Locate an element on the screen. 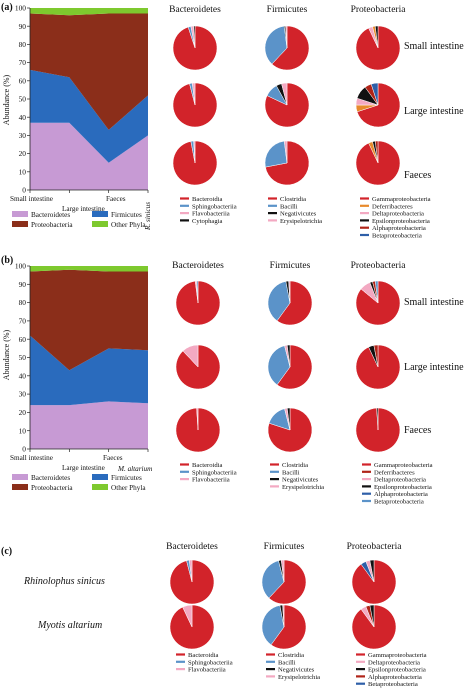 The height and width of the screenshot is (690, 474). pie-b-r2-c1 is located at coordinates (290, 430).